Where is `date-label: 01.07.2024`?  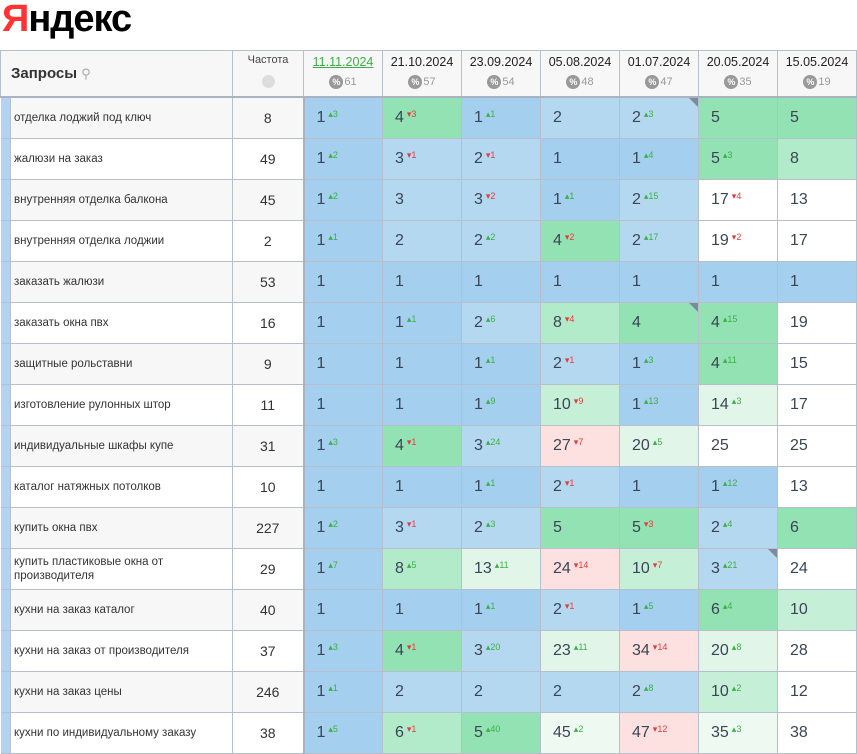
date-label: 01.07.2024 is located at coordinates (659, 62).